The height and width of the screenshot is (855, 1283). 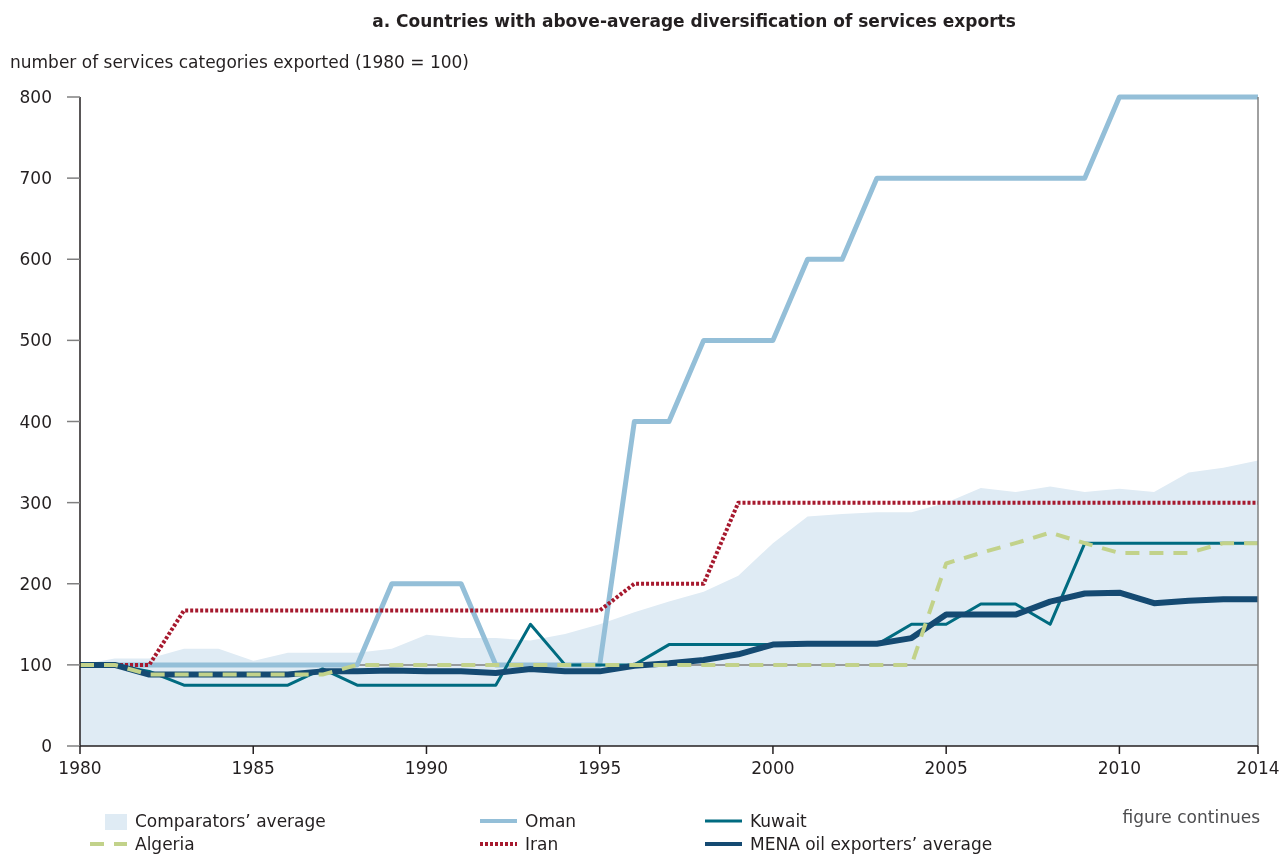 What do you see at coordinates (1258, 768) in the screenshot?
I see `x-tick-label: 2014` at bounding box center [1258, 768].